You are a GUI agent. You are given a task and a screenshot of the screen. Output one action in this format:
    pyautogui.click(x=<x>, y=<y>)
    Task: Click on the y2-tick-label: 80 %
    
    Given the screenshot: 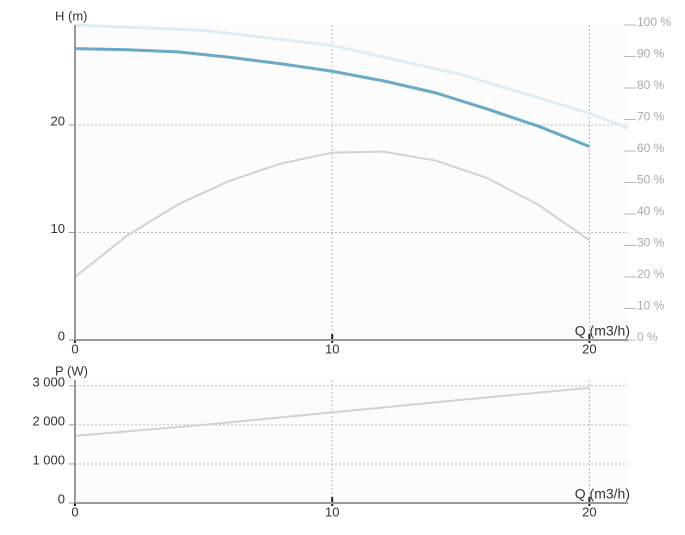 What is the action you would take?
    pyautogui.click(x=651, y=85)
    